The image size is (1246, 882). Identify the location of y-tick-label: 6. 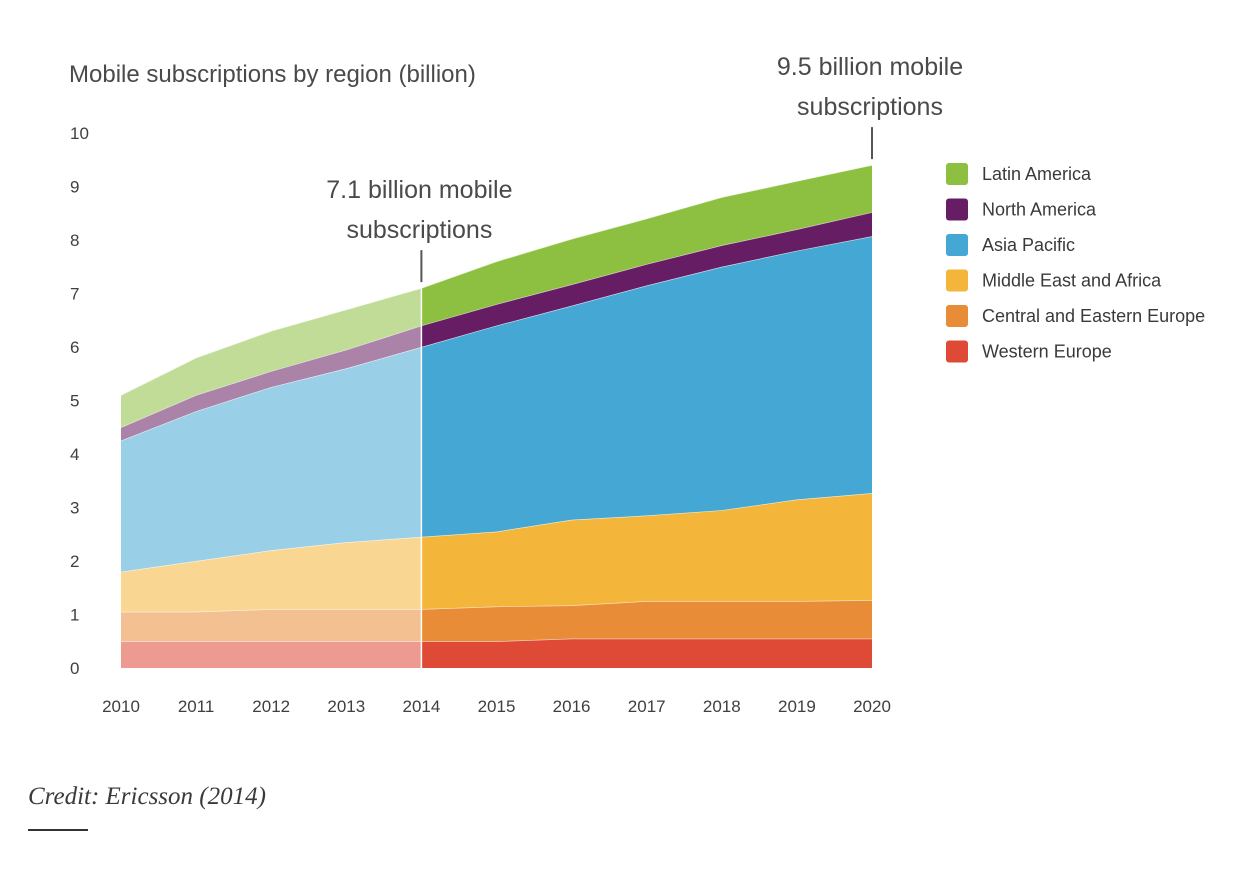
(74, 347).